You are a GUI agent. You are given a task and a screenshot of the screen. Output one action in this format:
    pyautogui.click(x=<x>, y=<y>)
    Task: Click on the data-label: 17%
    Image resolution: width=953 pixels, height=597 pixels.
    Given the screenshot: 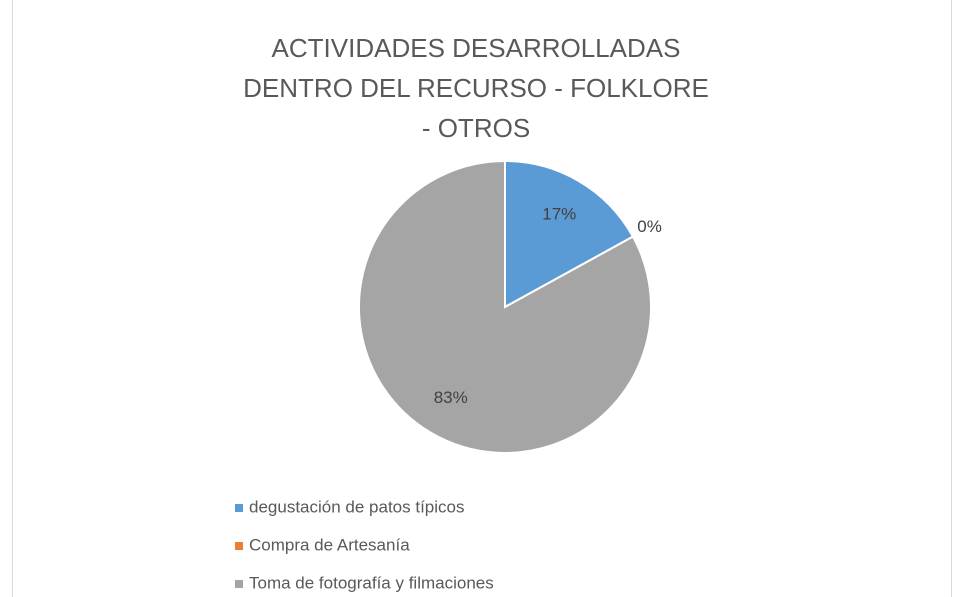 What is the action you would take?
    pyautogui.click(x=559, y=214)
    